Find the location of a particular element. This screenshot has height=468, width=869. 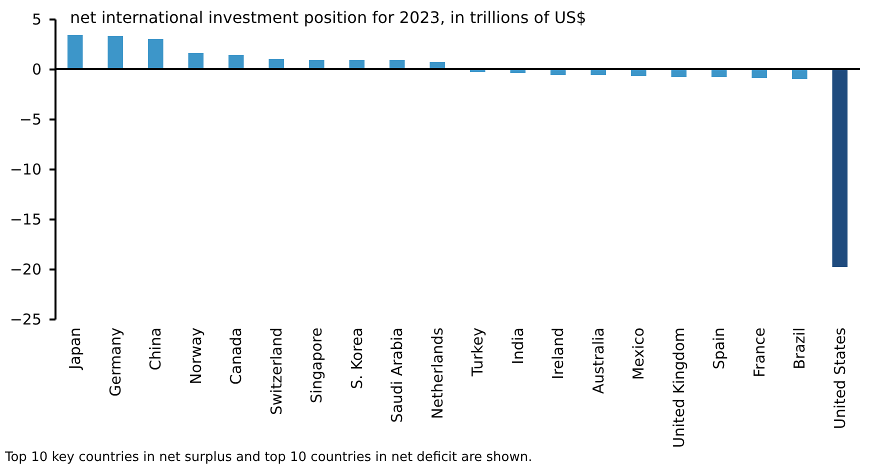

x-tick-label: Turkey is located at coordinates (477, 352).